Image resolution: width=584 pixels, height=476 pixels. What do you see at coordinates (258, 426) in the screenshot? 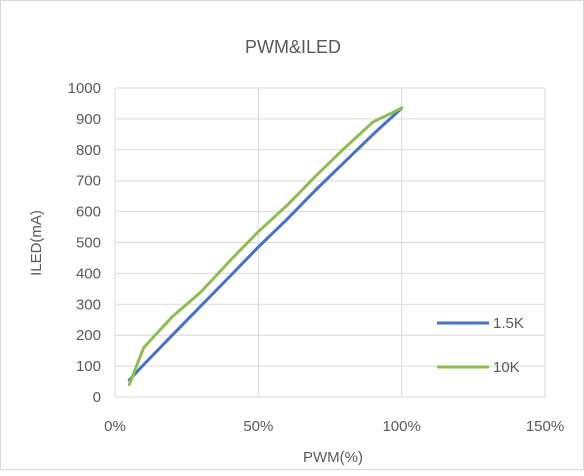
I see `x-tick-label: 50%` at bounding box center [258, 426].